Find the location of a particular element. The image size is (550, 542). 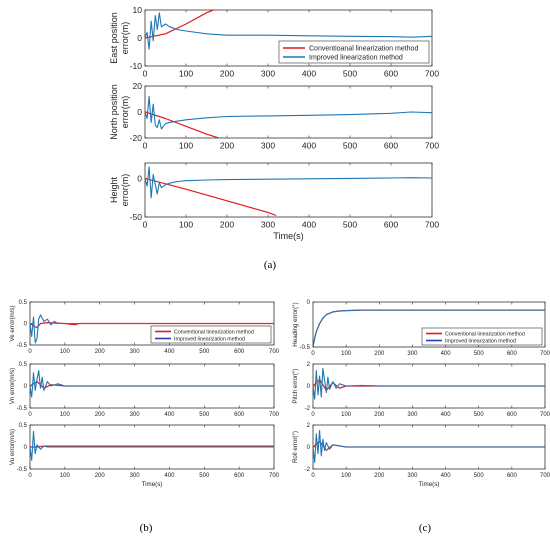

x-tick-label-b2: 600 is located at coordinates (239, 415).